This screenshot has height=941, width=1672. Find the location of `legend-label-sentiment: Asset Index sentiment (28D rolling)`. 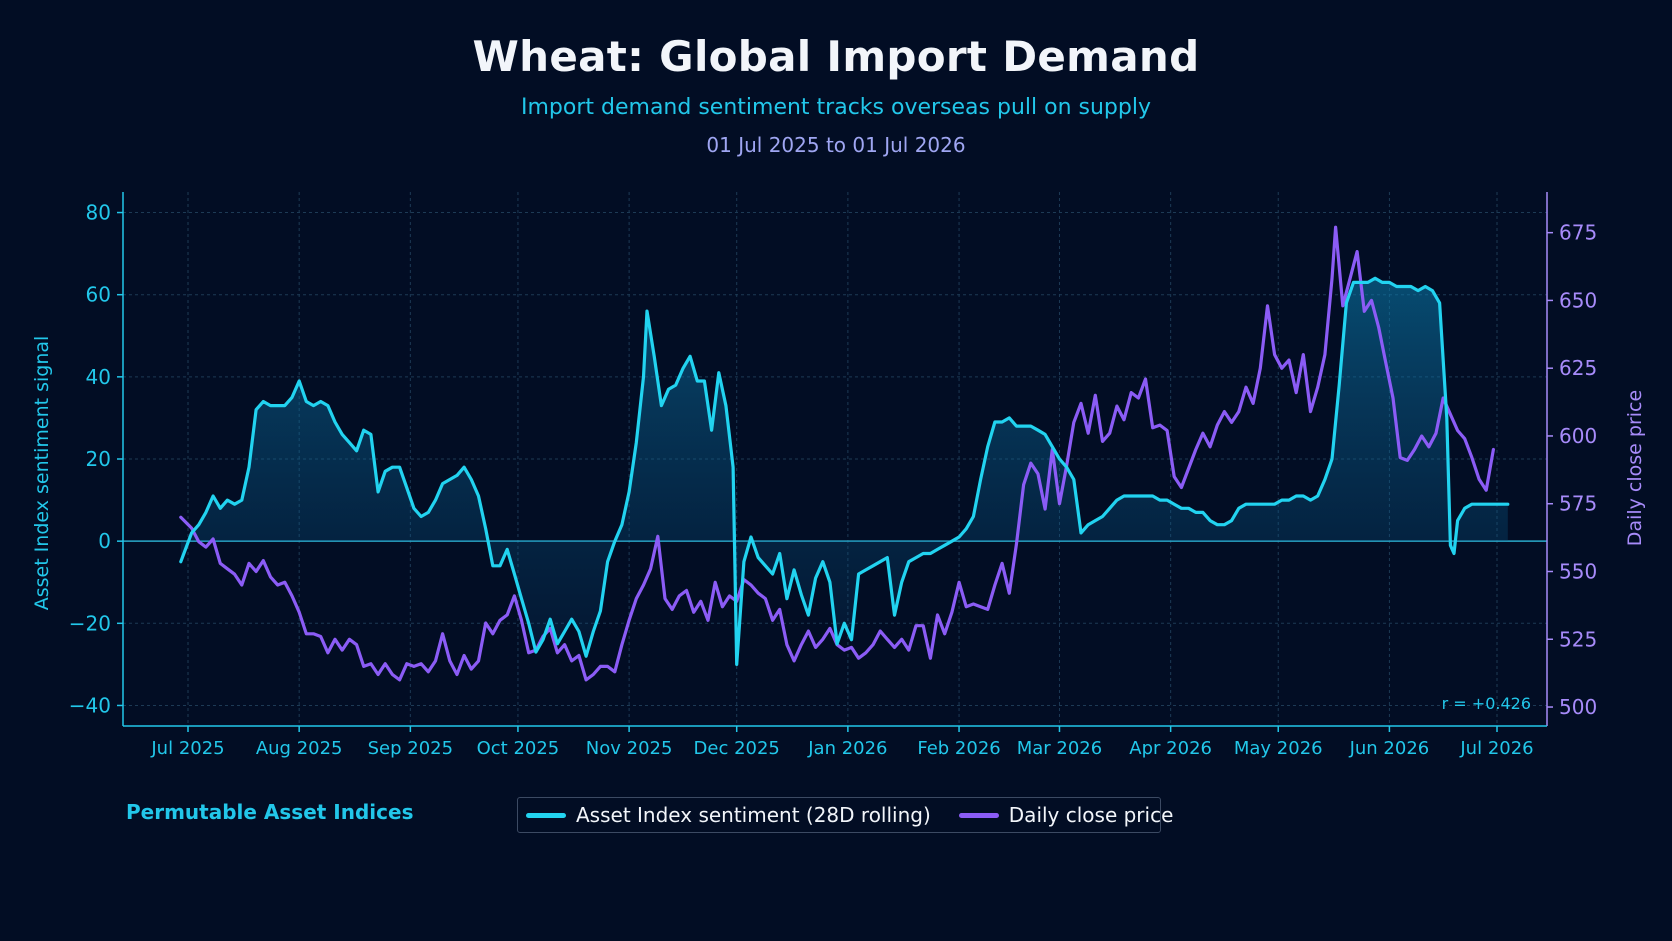

legend-label-sentiment: Asset Index sentiment (28D rolling) is located at coordinates (753, 815).